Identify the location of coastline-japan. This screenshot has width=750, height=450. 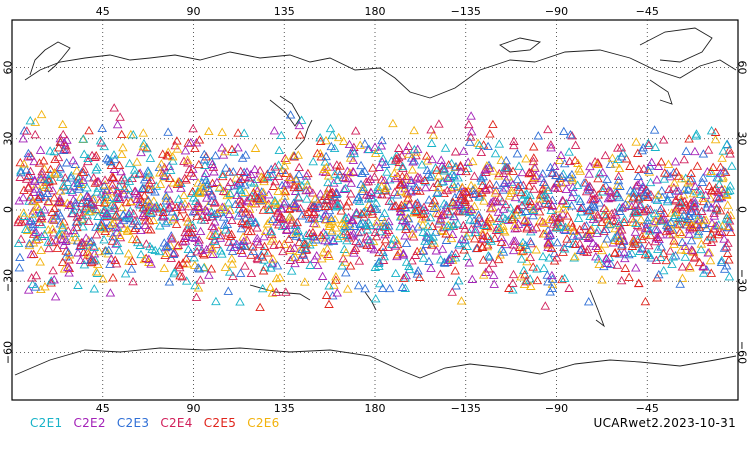
(303, 135).